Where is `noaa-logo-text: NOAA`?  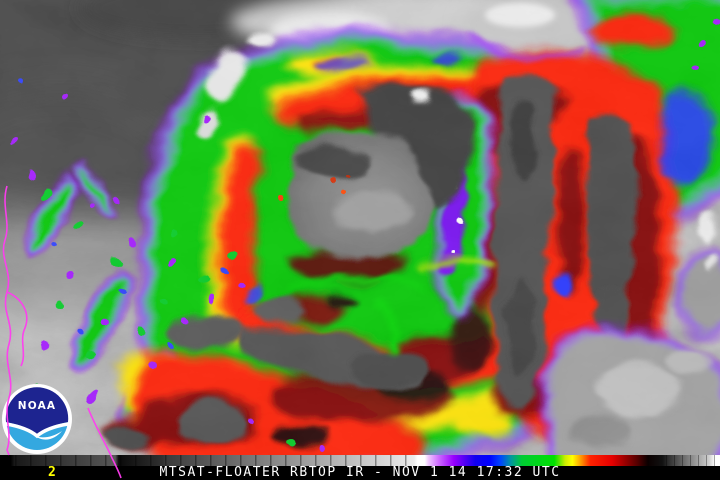
noaa-logo-text: NOAA is located at coordinates (37, 406).